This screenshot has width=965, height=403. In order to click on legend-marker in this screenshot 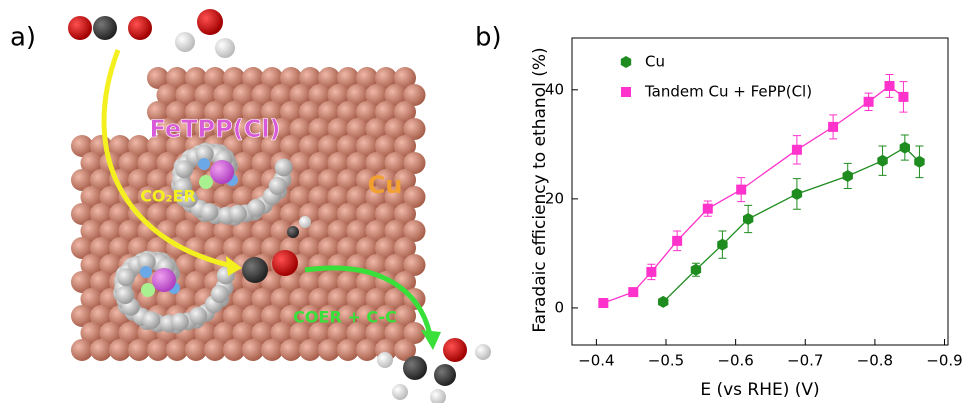, I will do `click(626, 62)`.